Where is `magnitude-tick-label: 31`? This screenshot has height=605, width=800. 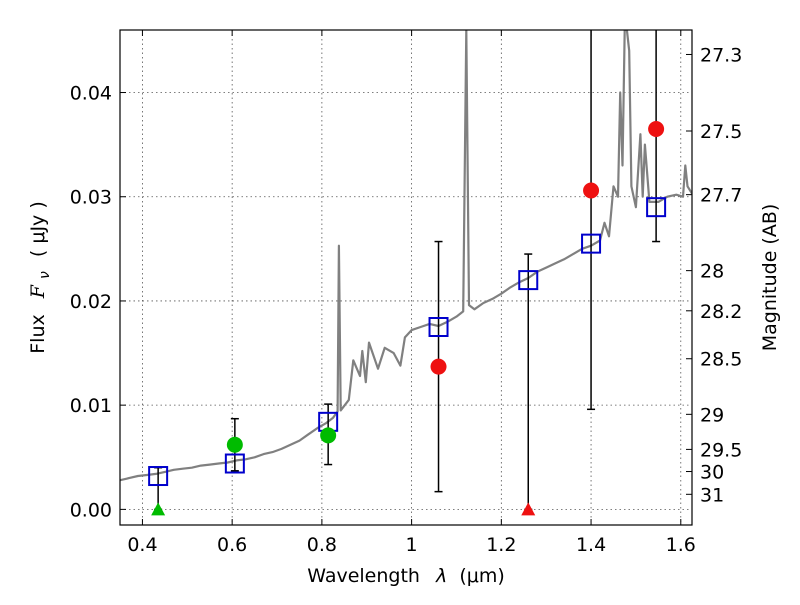 magnitude-tick-label: 31 is located at coordinates (712, 495).